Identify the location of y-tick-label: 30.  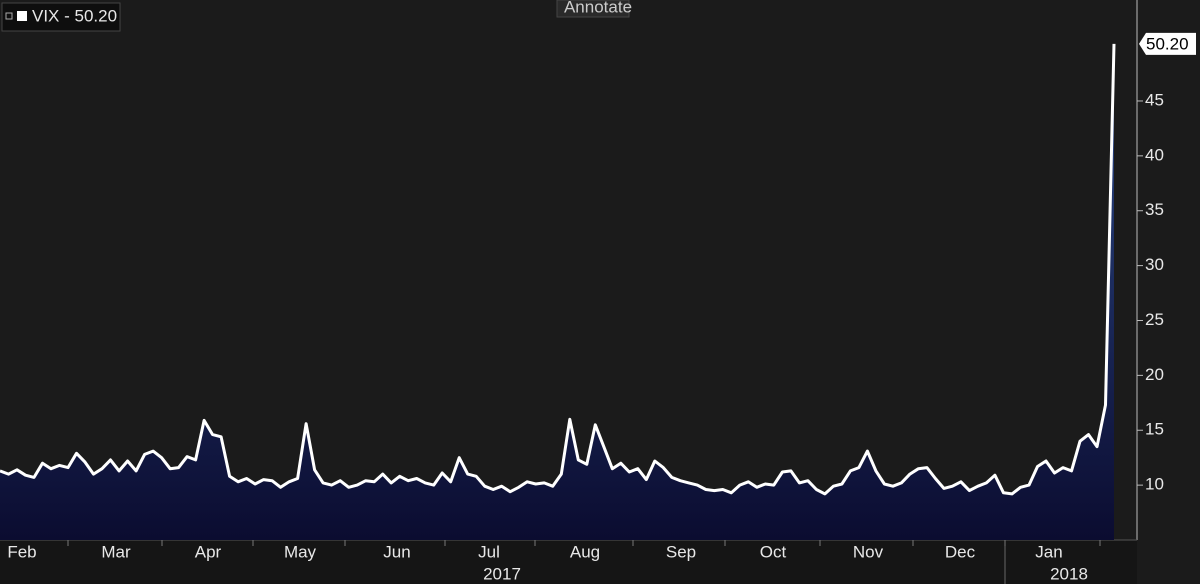
(1154, 264).